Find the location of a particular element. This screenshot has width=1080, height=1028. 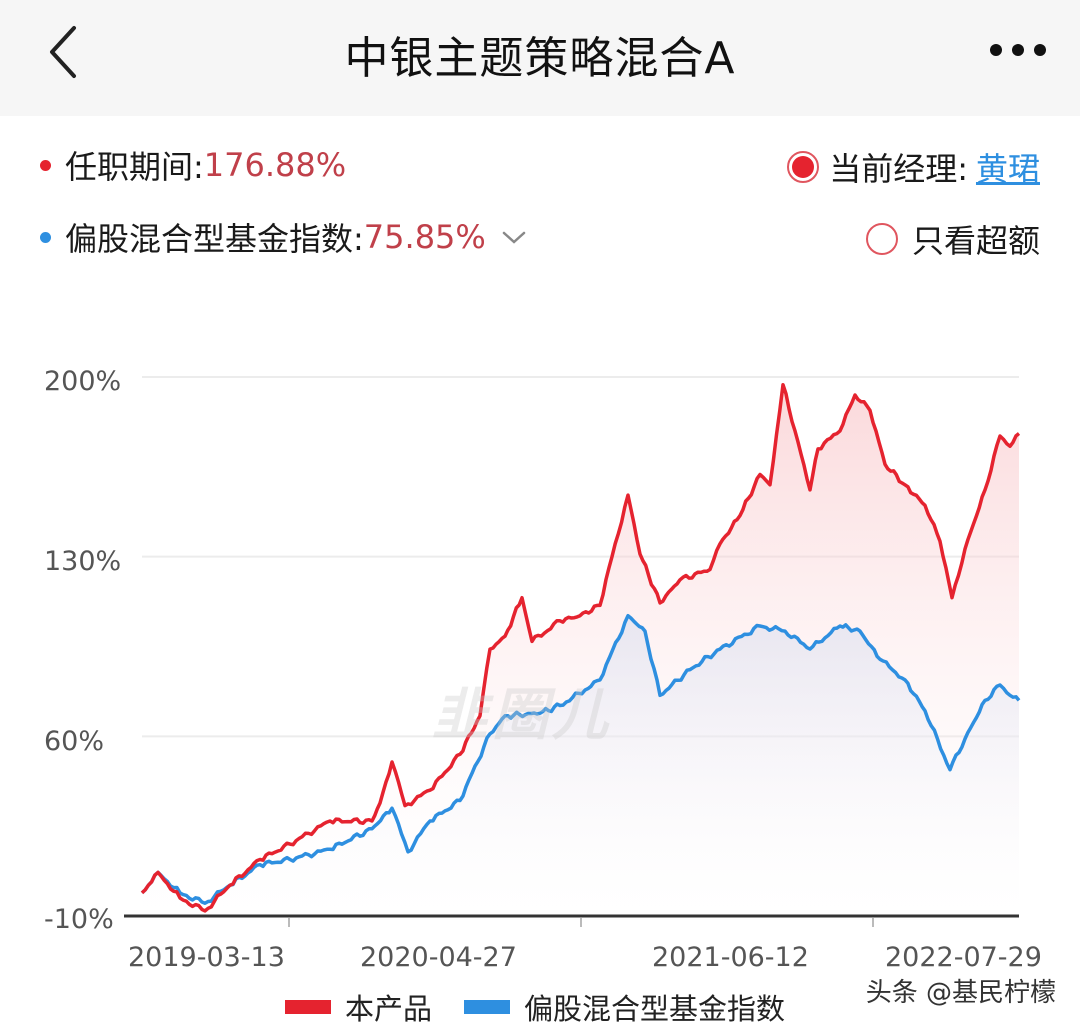

chevron-left-icon is located at coordinates (63, 52).